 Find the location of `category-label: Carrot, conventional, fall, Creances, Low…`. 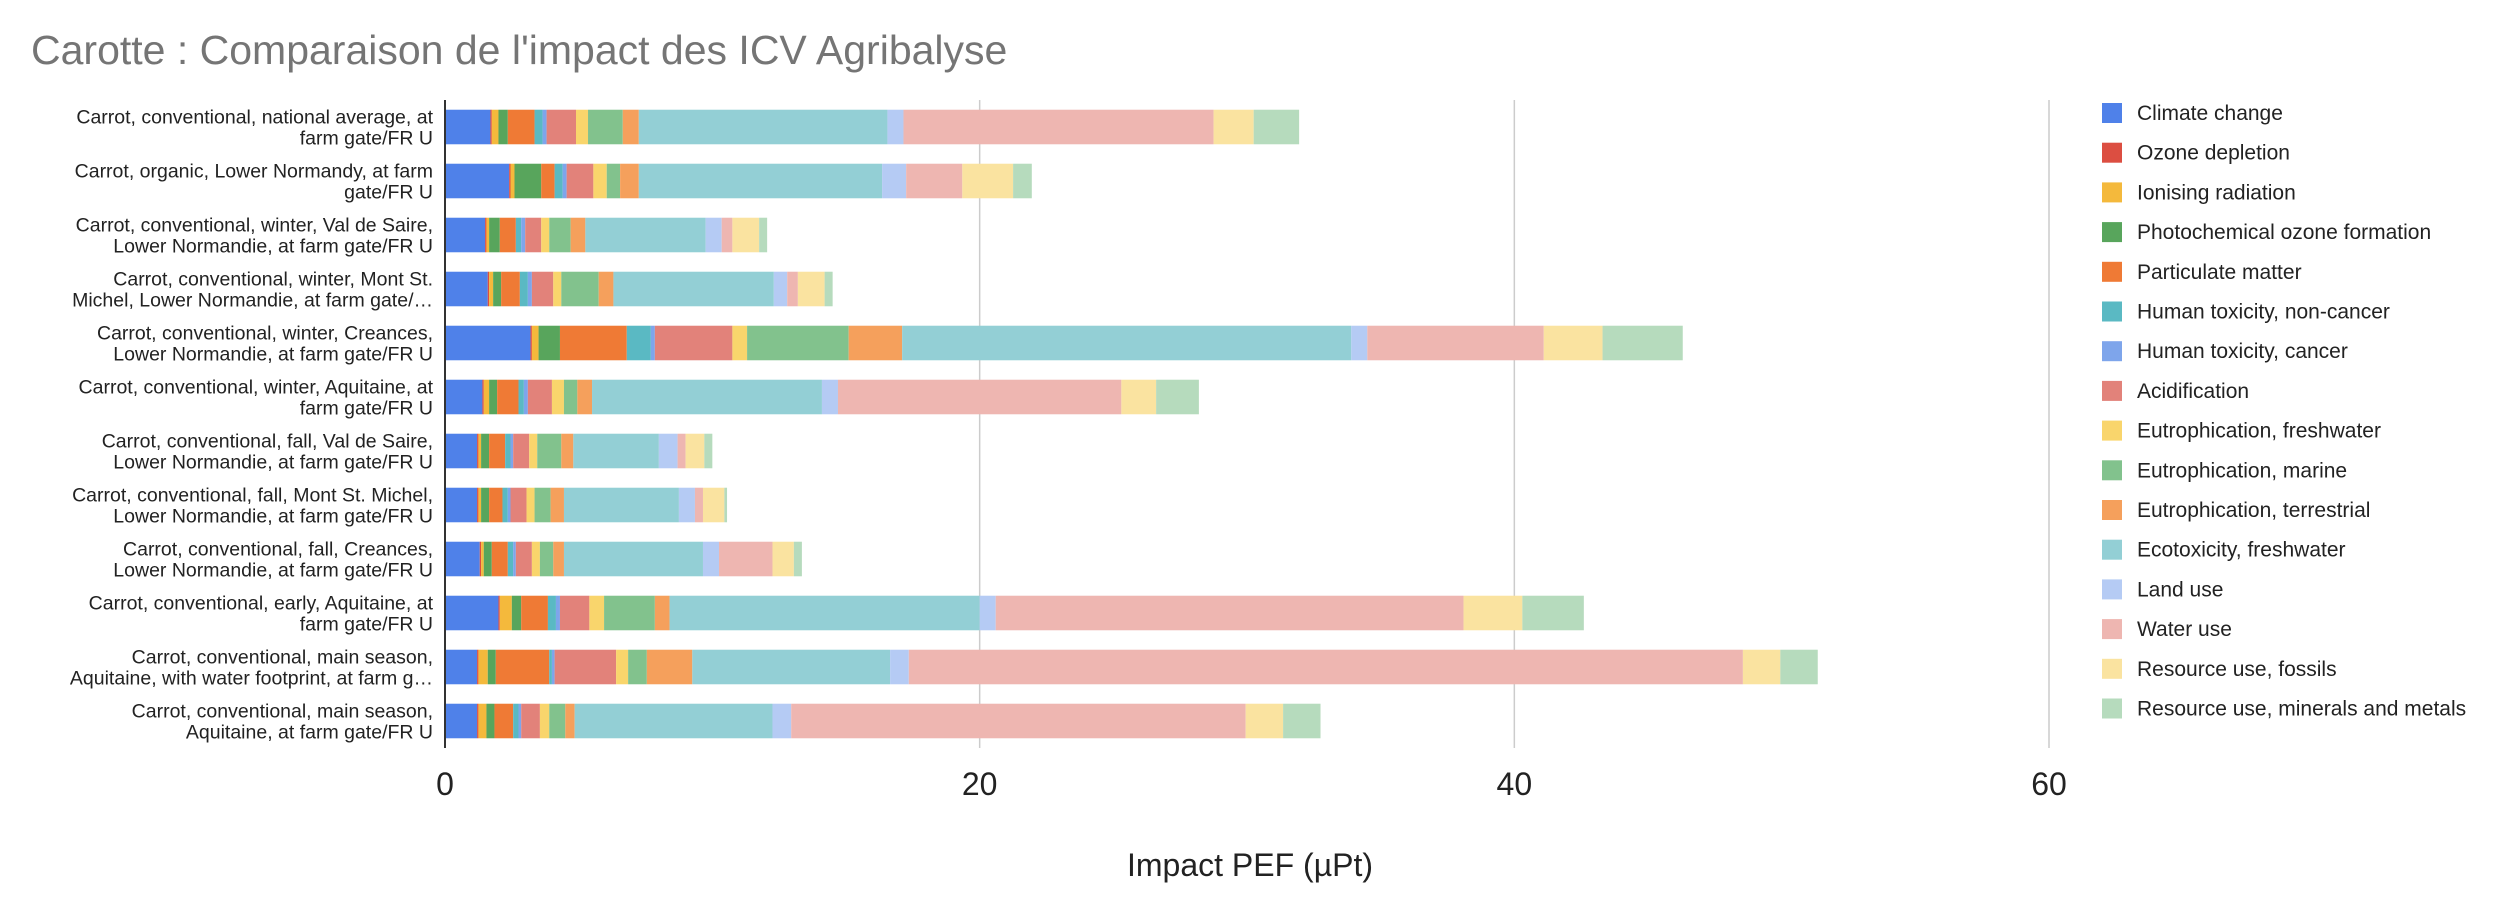

category-label: Carrot, conventional, fall, Creances, Low… is located at coordinates (273, 560).